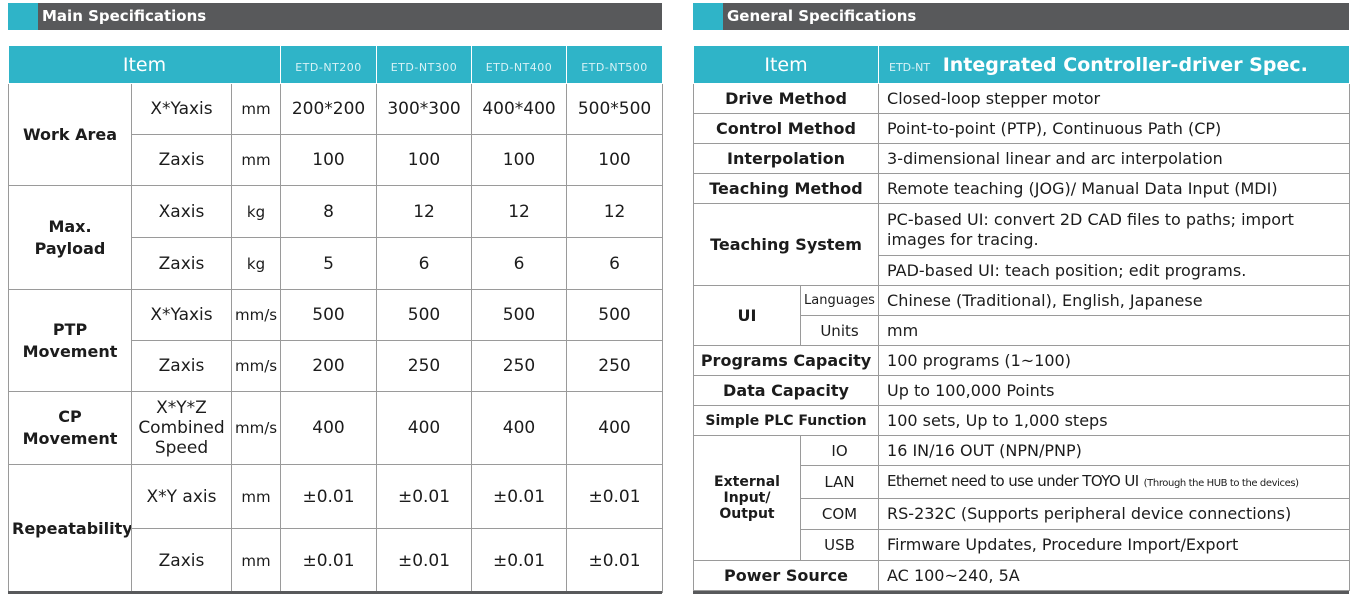 This screenshot has width=1354, height=597. What do you see at coordinates (70, 134) in the screenshot?
I see `group-label: Work Area` at bounding box center [70, 134].